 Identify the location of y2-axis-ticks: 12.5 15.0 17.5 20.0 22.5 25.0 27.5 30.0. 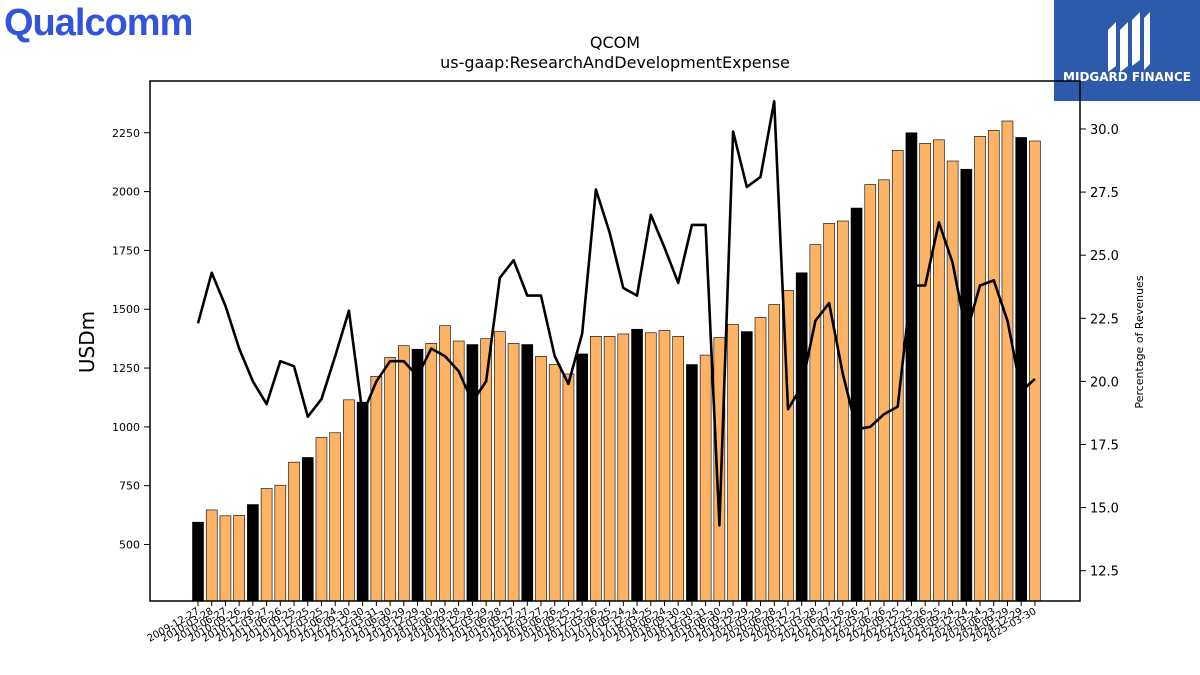
(1099, 351).